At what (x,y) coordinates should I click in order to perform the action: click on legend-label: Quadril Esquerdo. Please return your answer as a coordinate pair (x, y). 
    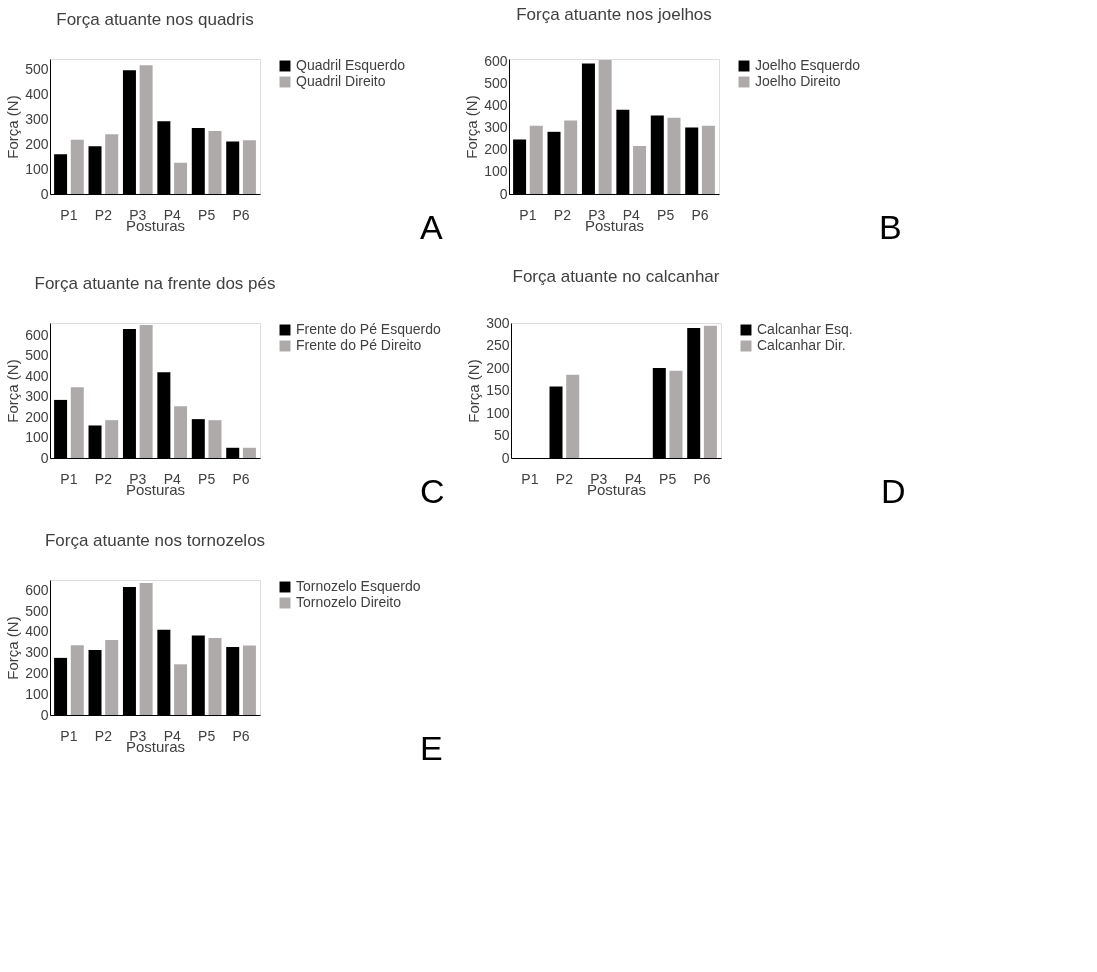
    Looking at the image, I should click on (351, 65).